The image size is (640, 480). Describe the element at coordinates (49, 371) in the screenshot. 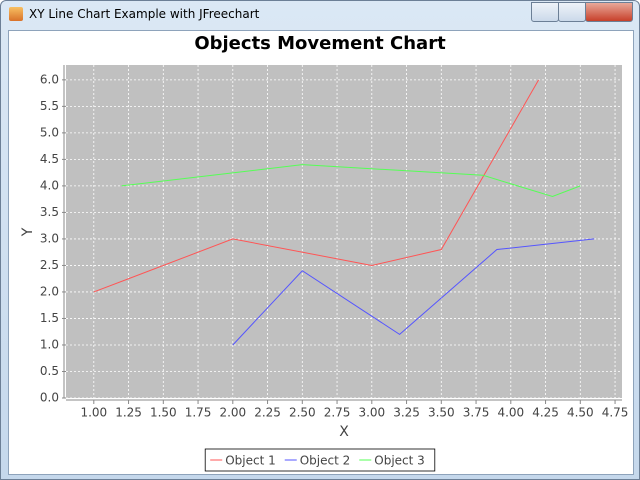

I see `y-tick-label: 0.5` at that location.